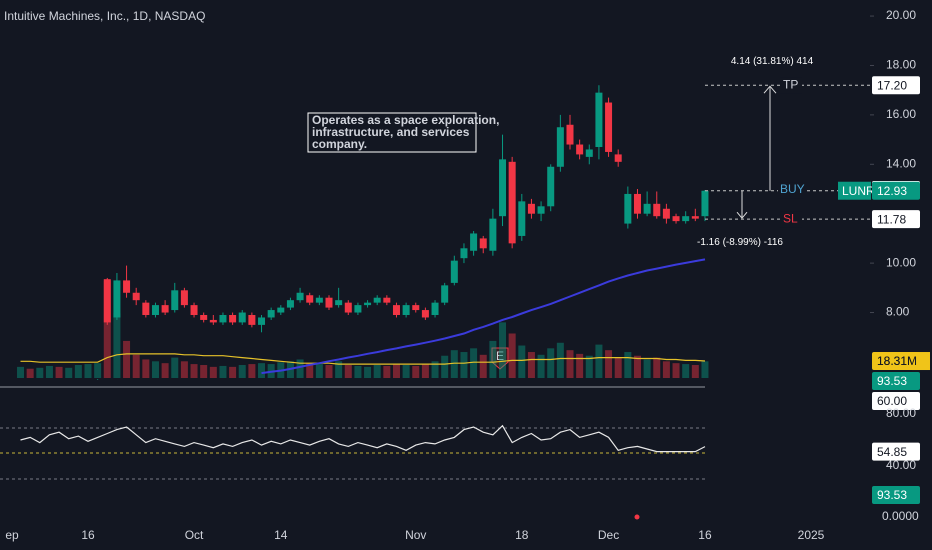 Image resolution: width=932 pixels, height=550 pixels. I want to click on buy-label: BUY, so click(792, 189).